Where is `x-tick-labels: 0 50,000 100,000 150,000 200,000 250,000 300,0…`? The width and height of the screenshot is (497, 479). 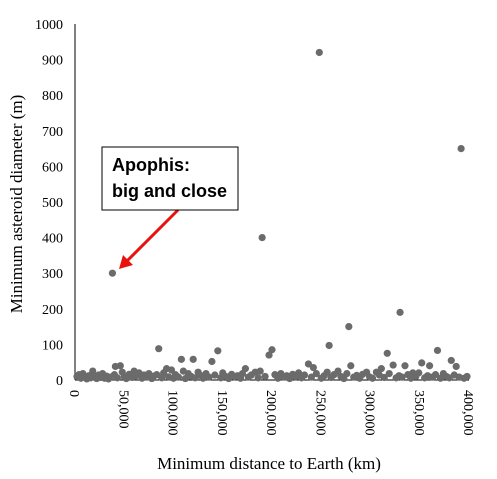
x-tick-labels: 0 50,000 100,000 150,000 200,000 250,000 300,0… is located at coordinates (270, 413).